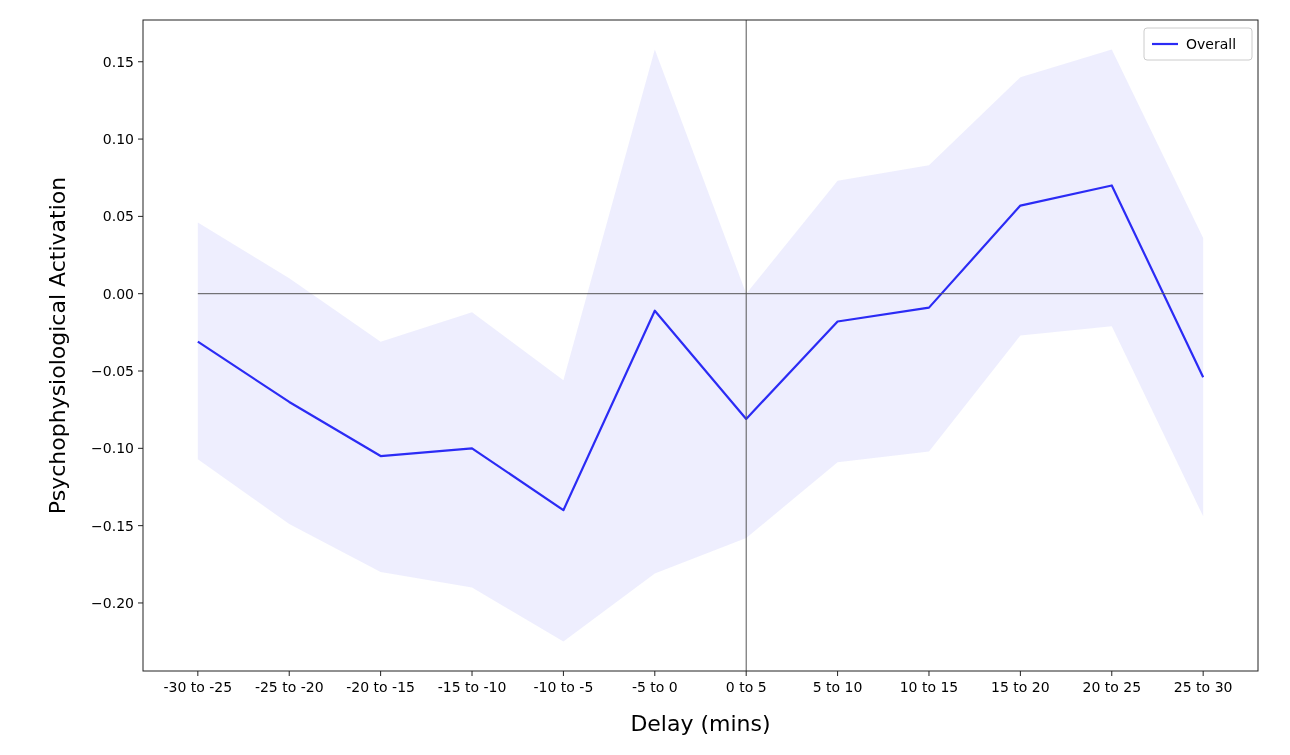  Describe the element at coordinates (118, 216) in the screenshot. I see `y-tick-label: 0.05` at that location.